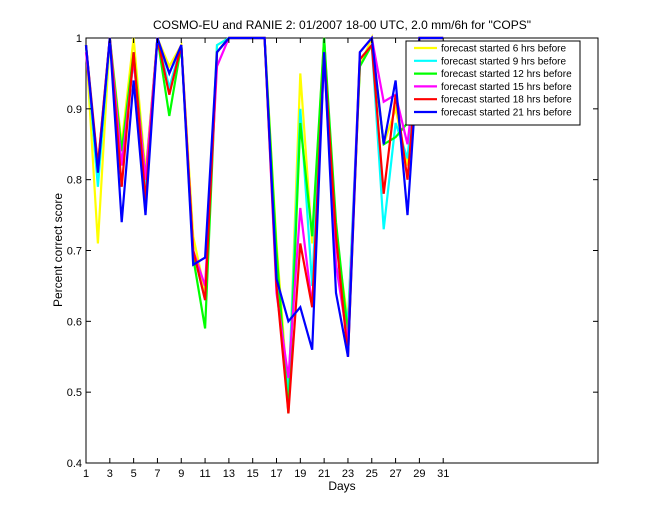  I want to click on x-tick-label: 7, so click(157, 474).